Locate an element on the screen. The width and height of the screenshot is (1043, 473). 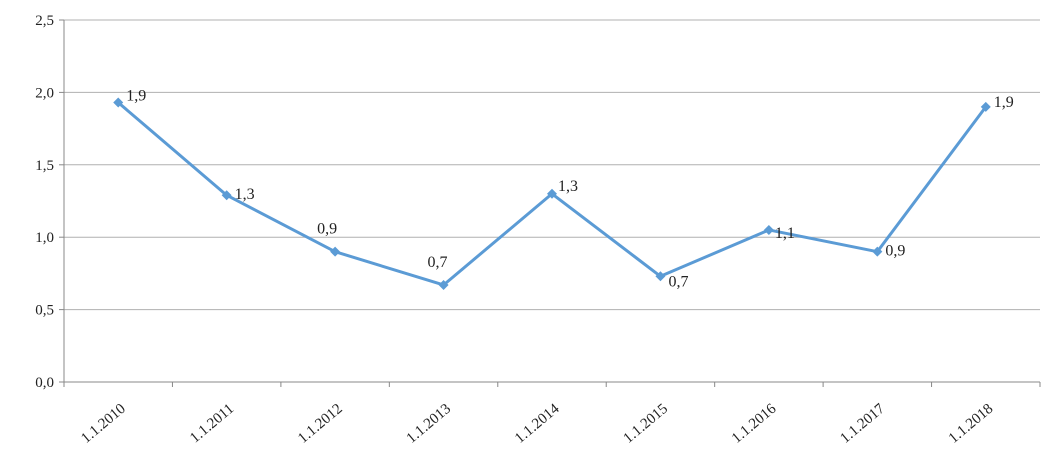
x-tick-label: 1.1.2018 is located at coordinates (971, 424).